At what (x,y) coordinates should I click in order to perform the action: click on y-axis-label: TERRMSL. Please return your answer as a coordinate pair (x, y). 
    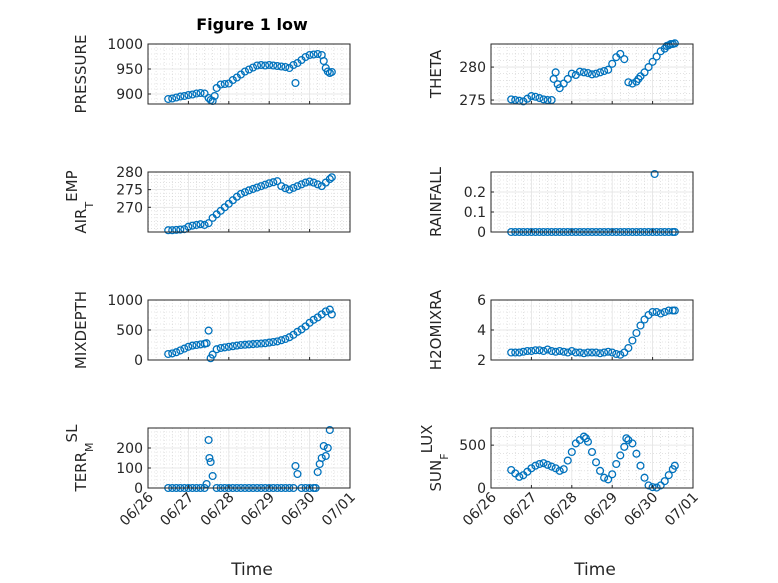
    Looking at the image, I should click on (79, 458).